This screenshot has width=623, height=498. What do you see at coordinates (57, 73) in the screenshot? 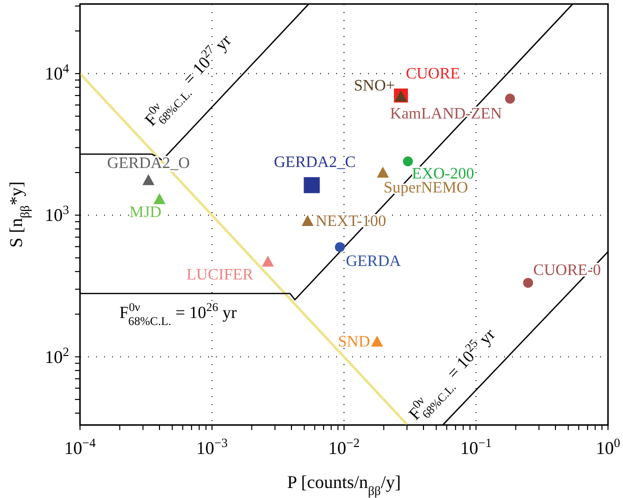
I see `y-tick-label: 10$^{4}$` at bounding box center [57, 73].